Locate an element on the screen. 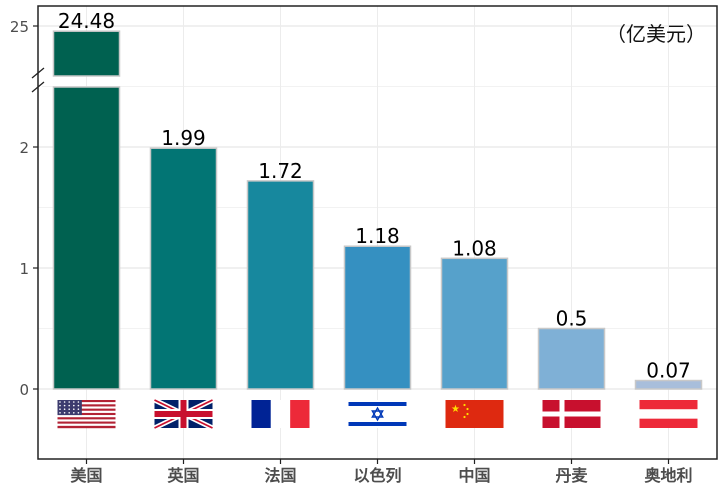 This screenshot has width=725, height=497. uk-flag is located at coordinates (183, 414).